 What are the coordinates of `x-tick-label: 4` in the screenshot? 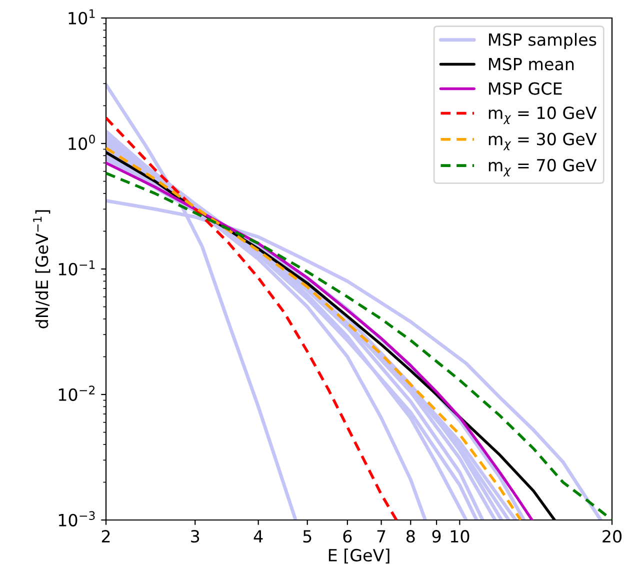 It's located at (258, 536).